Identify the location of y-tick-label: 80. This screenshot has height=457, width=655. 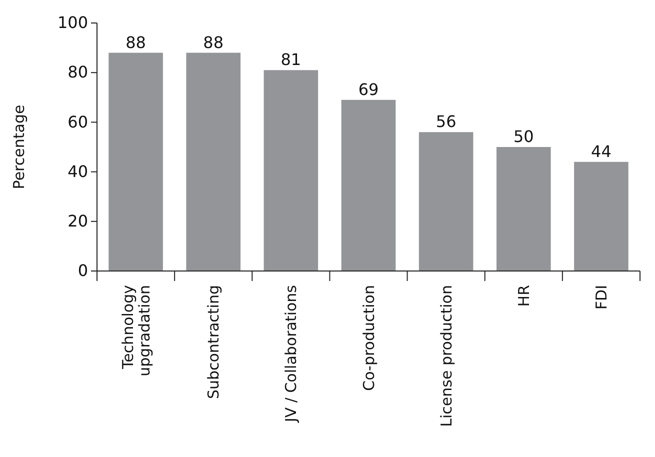
(78, 72).